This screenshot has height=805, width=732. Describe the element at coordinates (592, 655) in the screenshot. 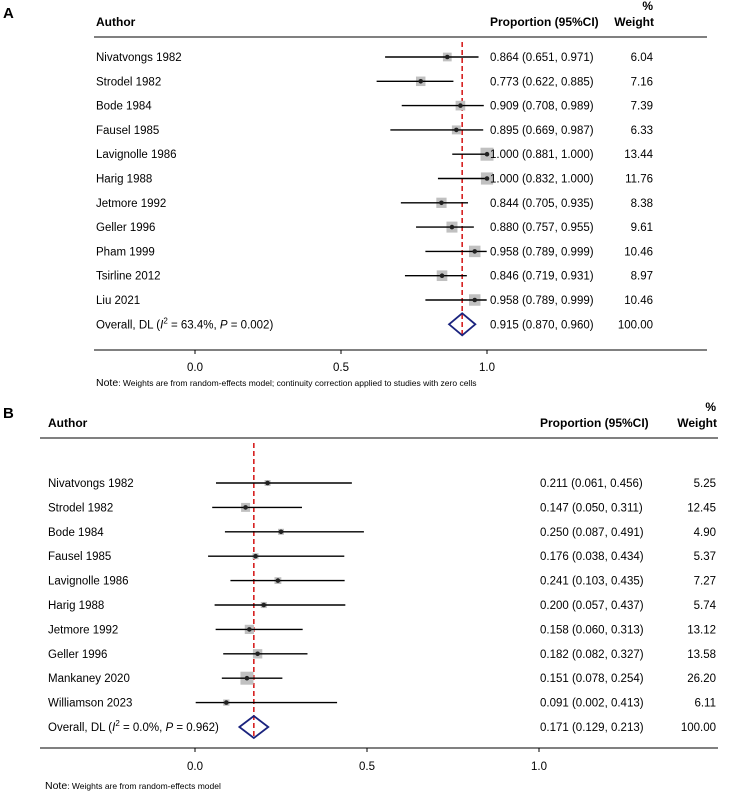

I see `study-ci-text: 0.182 (0.082, 0.327)` at that location.